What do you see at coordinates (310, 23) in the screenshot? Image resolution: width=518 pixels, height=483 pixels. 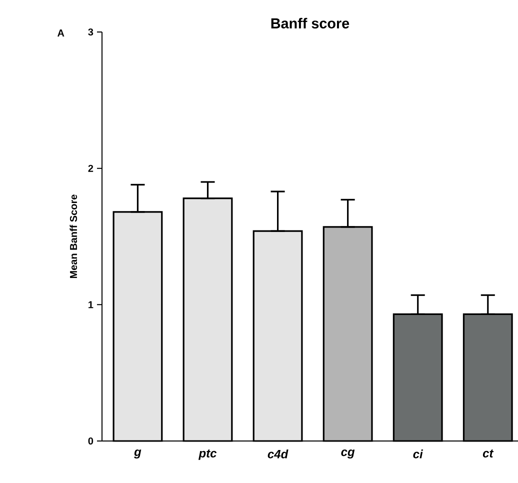 I see `chart-title: Banff score` at bounding box center [310, 23].